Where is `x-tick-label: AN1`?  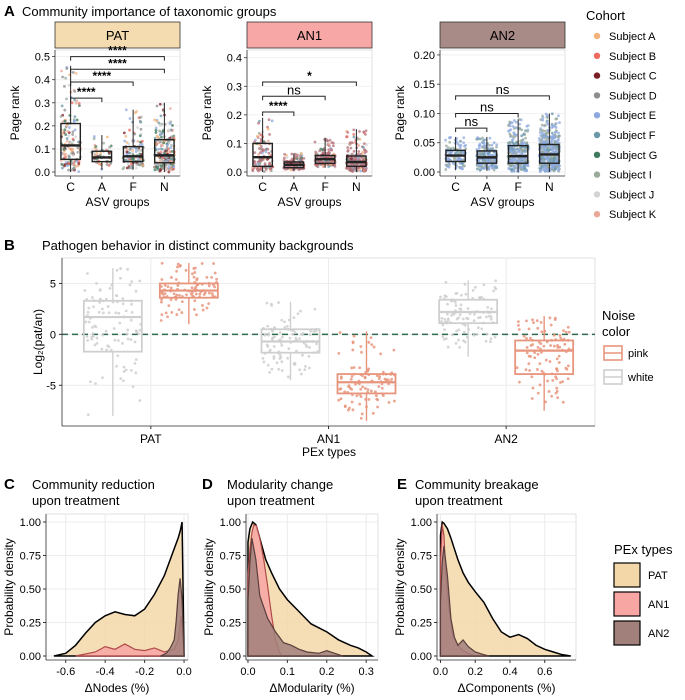
x-tick-label: AN1 is located at coordinates (329, 439).